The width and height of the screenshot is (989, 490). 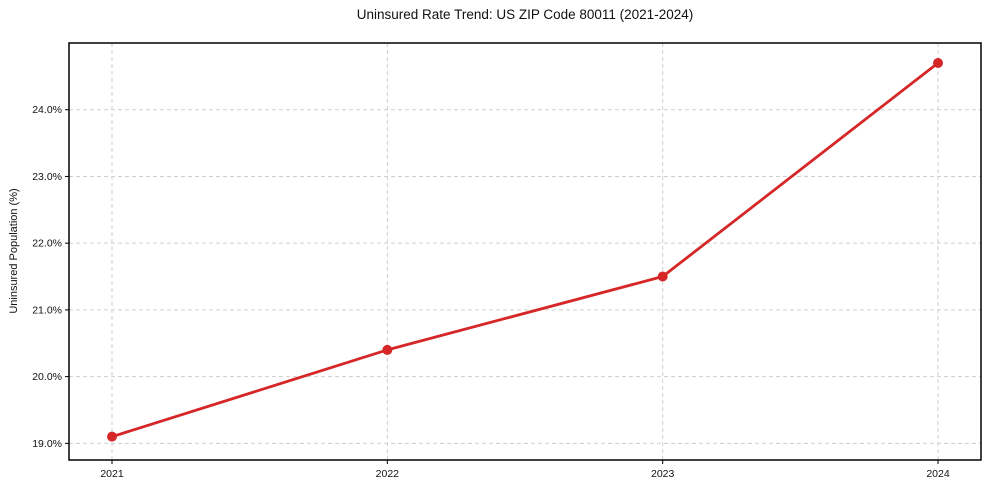 What do you see at coordinates (47, 177) in the screenshot?
I see `y-tick-label: 23.0%` at bounding box center [47, 177].